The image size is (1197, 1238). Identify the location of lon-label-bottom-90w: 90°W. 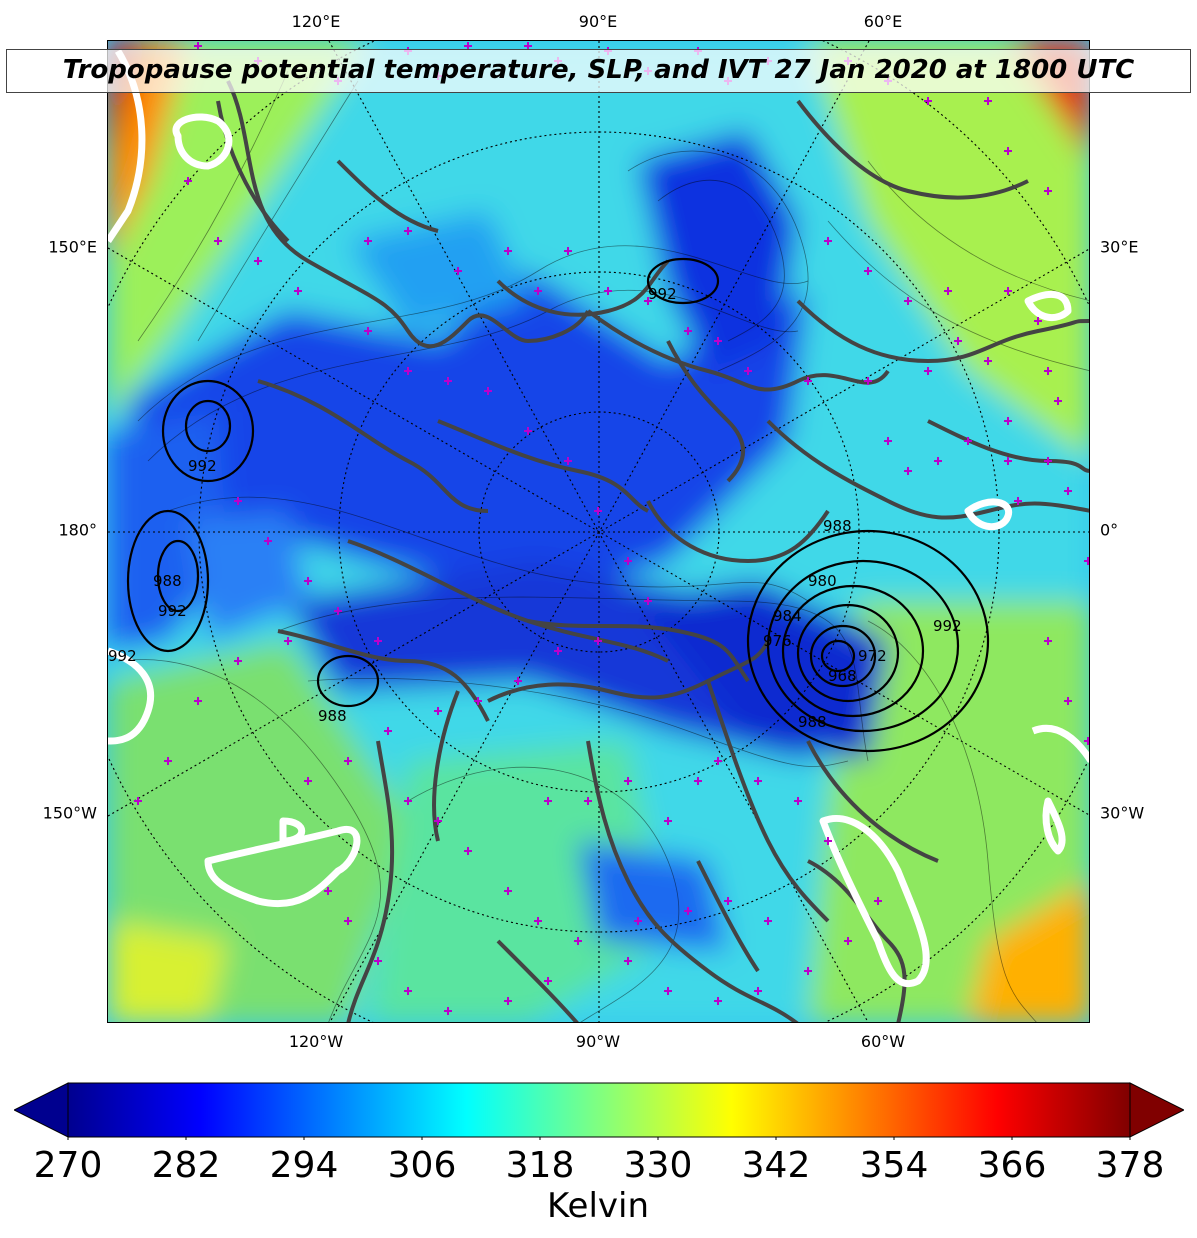
(598, 1041).